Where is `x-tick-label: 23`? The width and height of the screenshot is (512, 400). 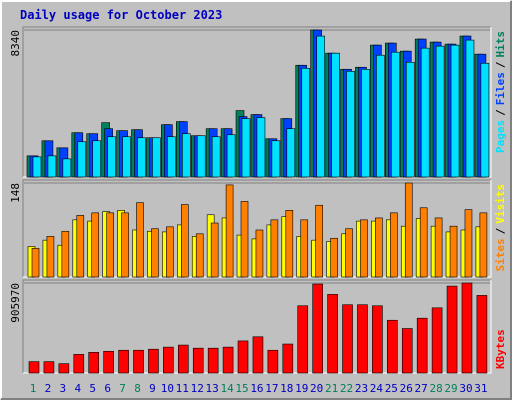 x-tick-label: 23 is located at coordinates (361, 388).